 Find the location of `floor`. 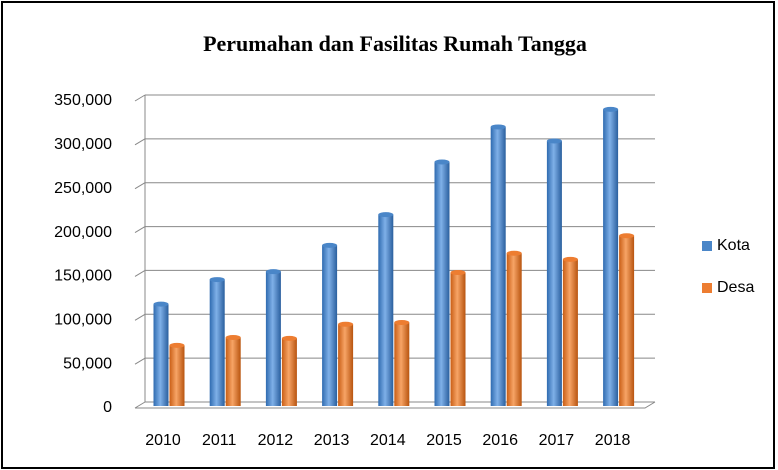

floor is located at coordinates (395, 405).